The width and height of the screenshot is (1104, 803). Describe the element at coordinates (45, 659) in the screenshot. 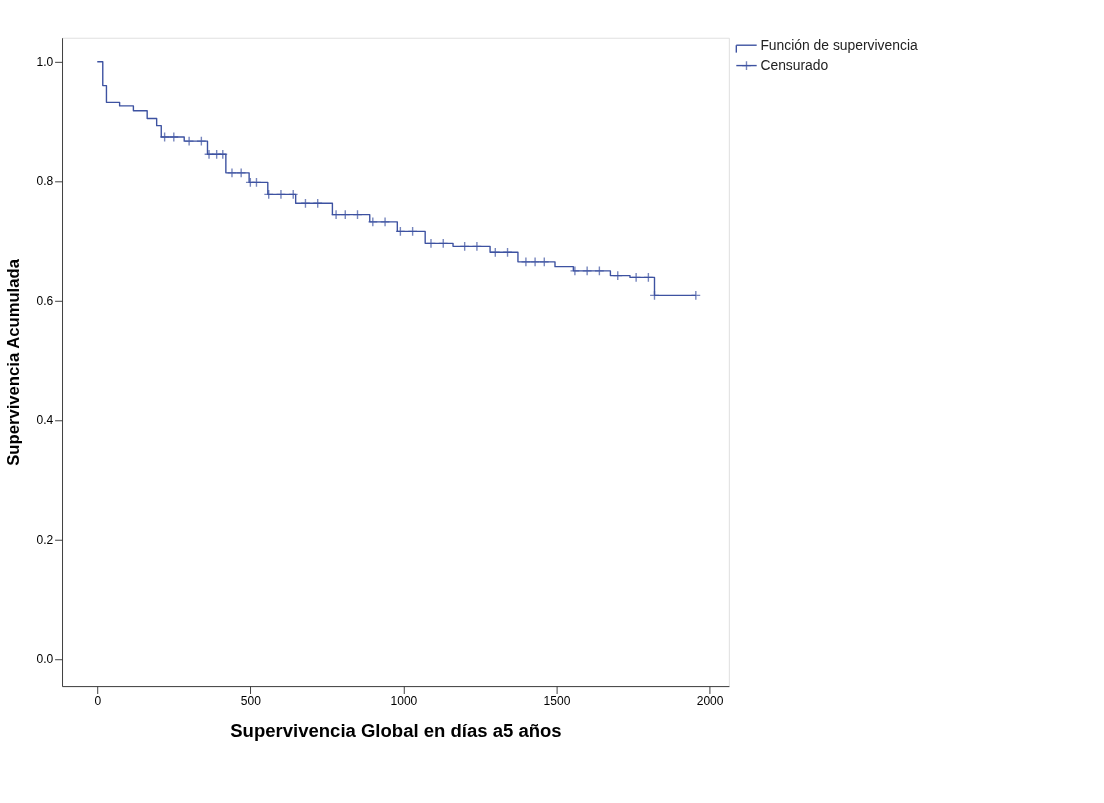

I see `y-tick-label: 0.0` at that location.